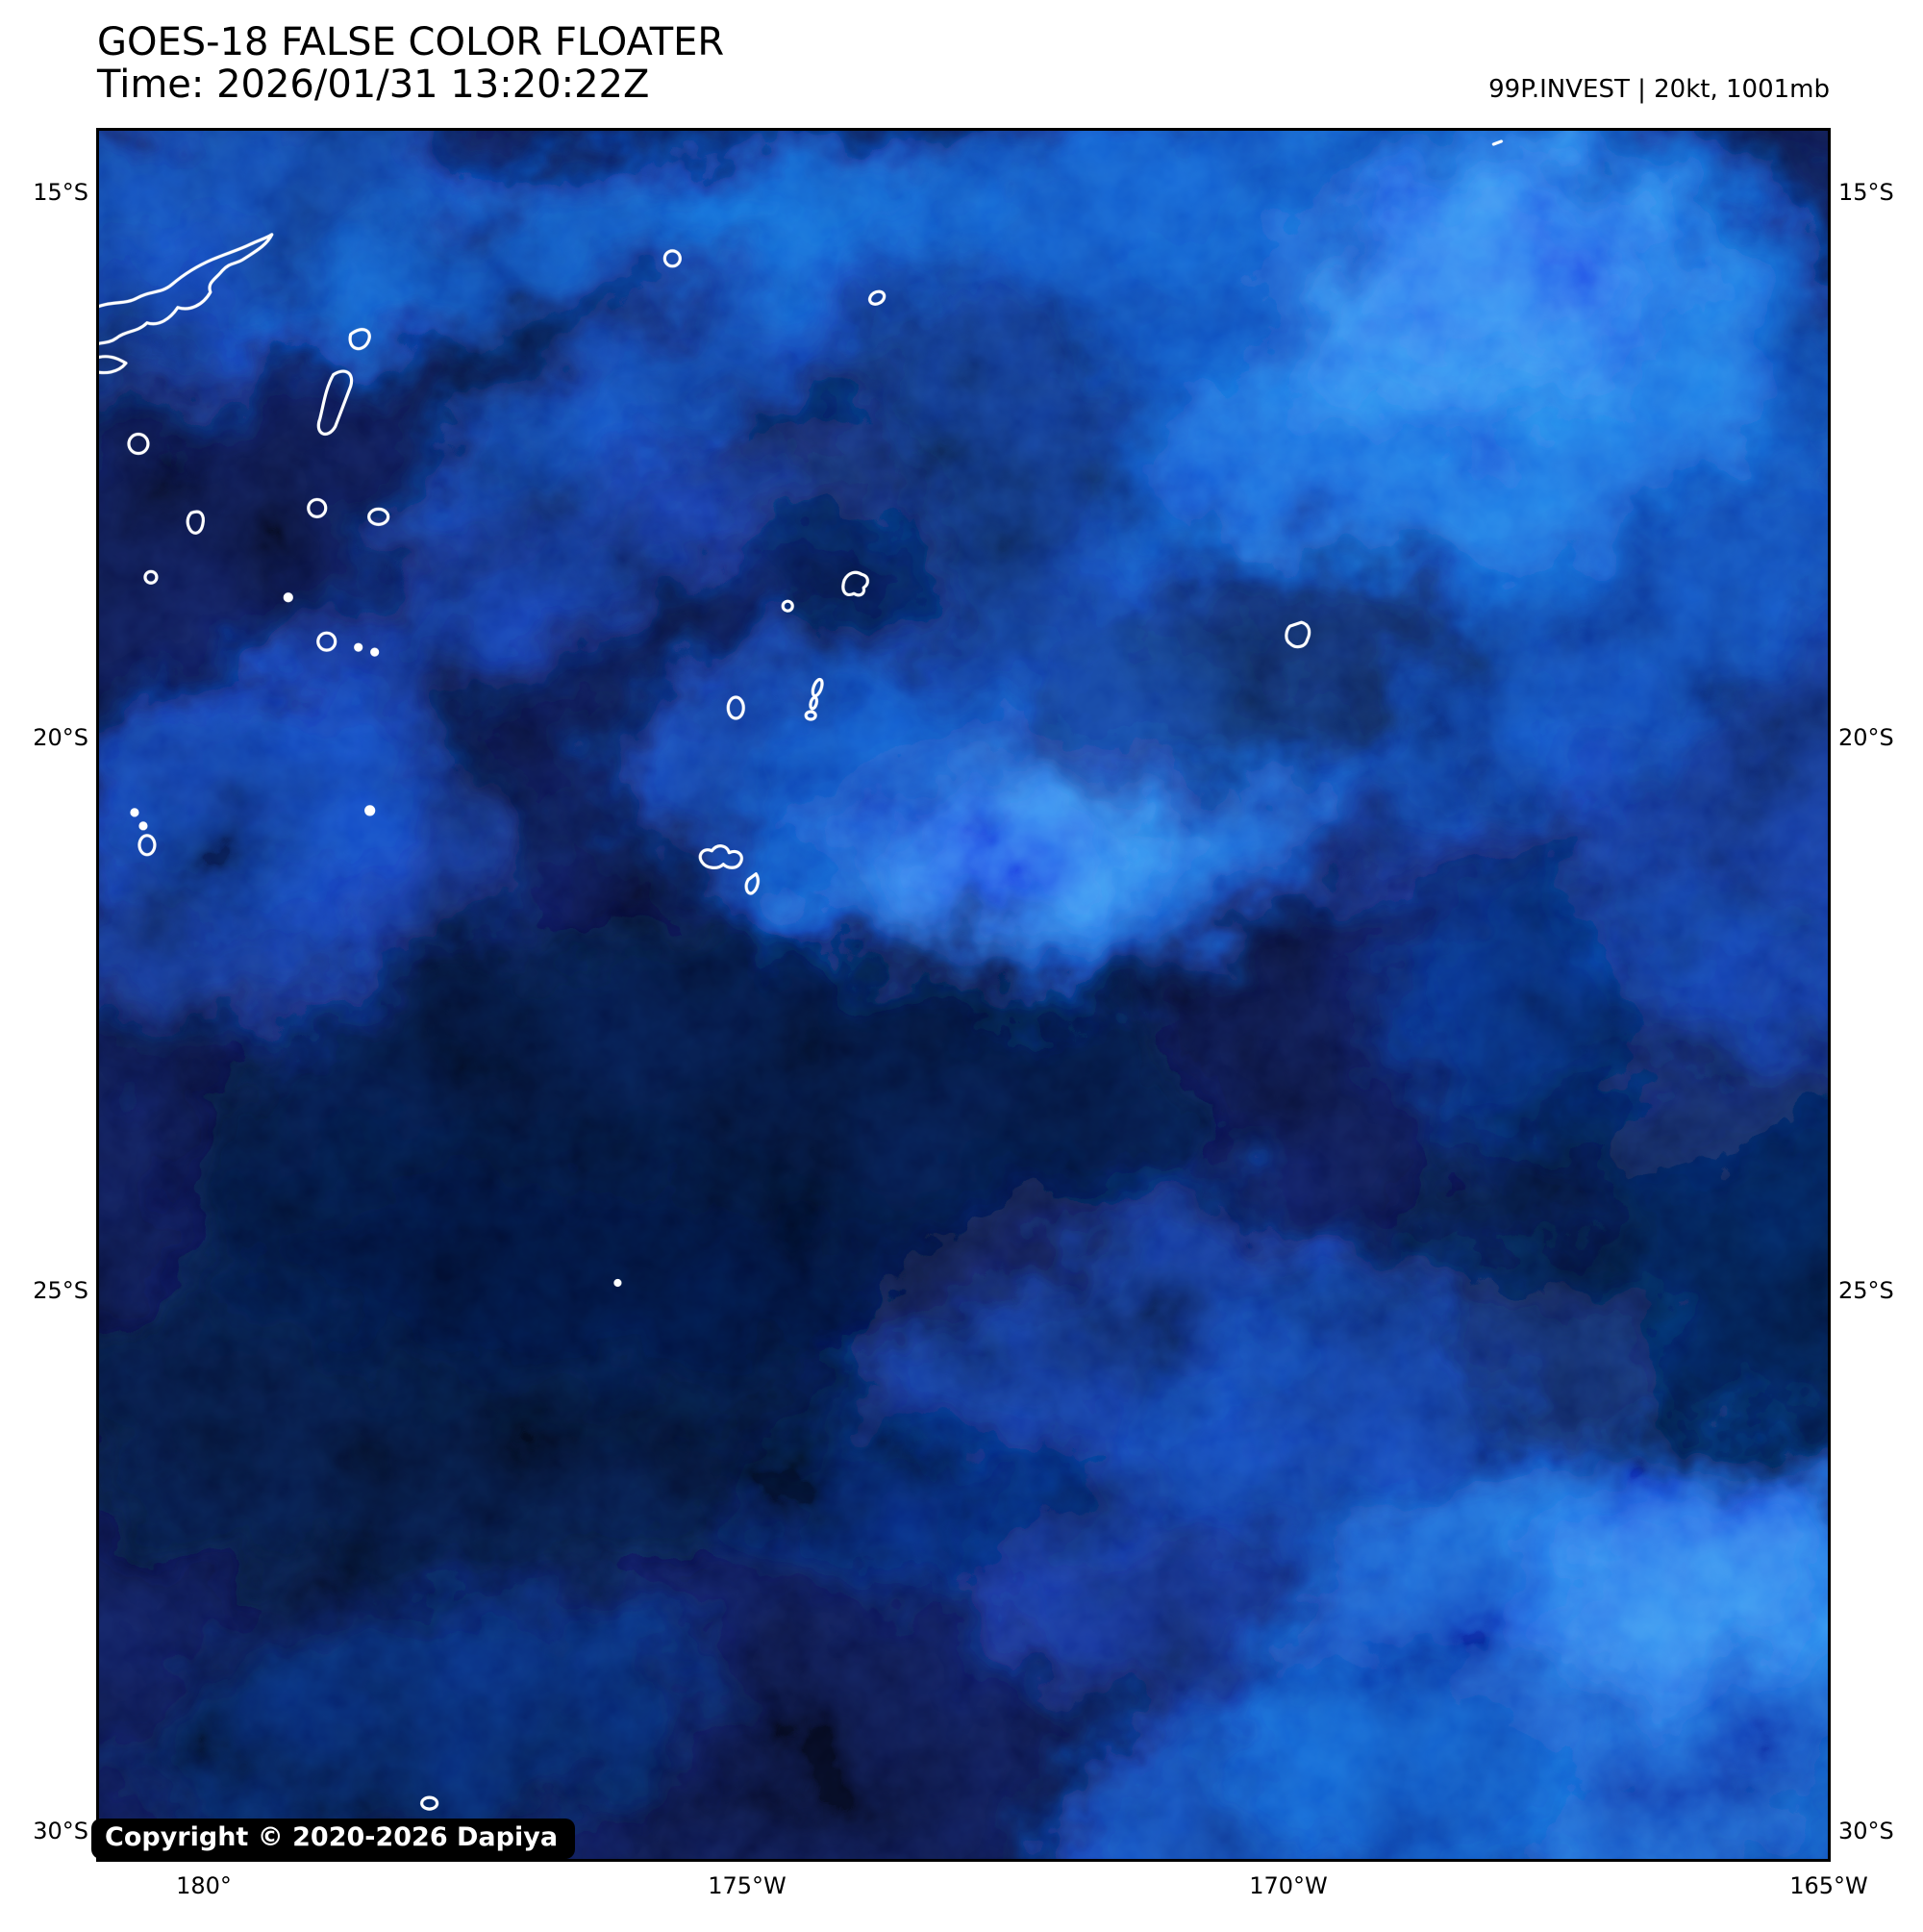 The width and height of the screenshot is (1923, 1932). What do you see at coordinates (644, 1190) in the screenshot?
I see `tonga-islands` at bounding box center [644, 1190].